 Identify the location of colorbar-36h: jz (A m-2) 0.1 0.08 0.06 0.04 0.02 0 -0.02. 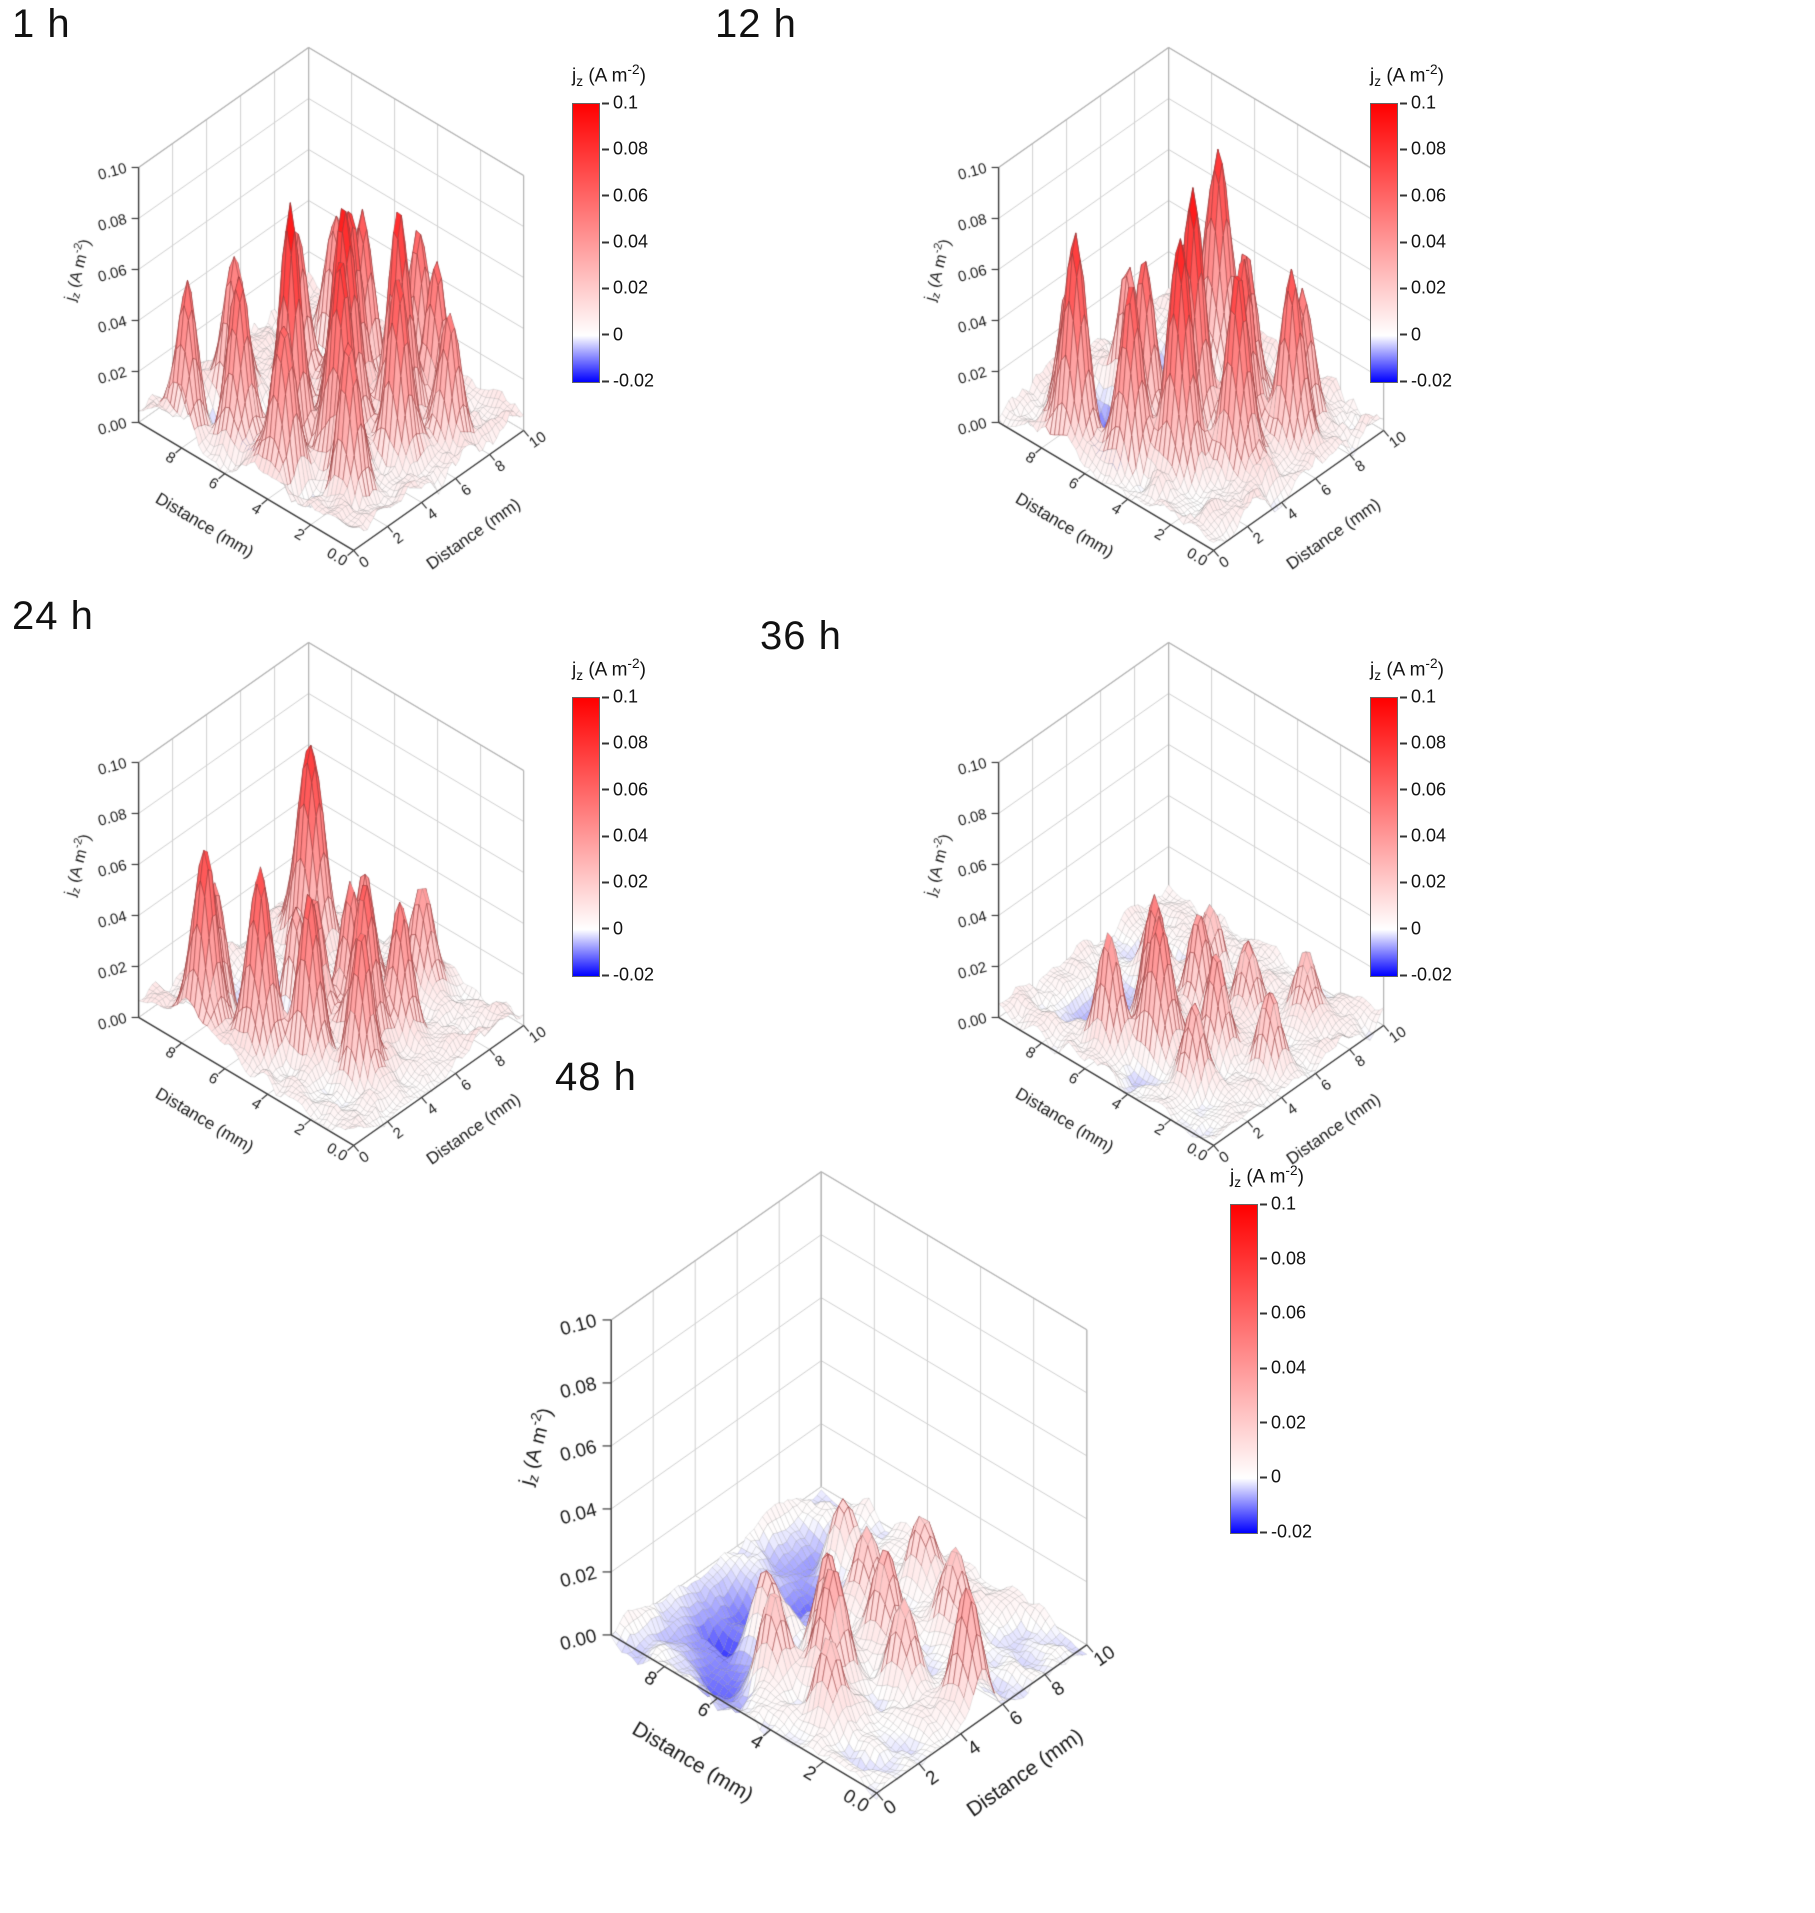
(1430, 820).